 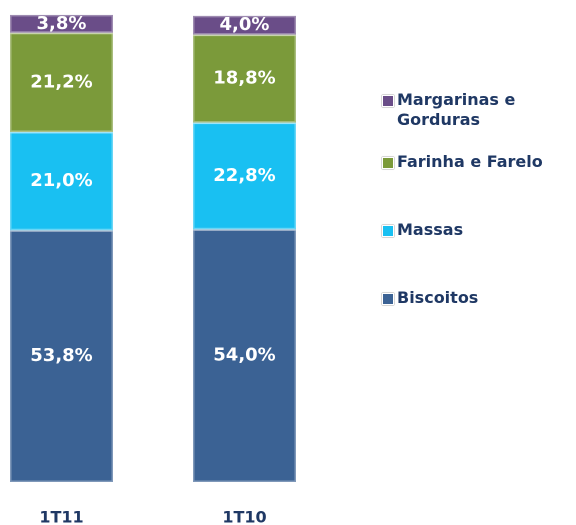 I want to click on legend-item: Margarinas e Gorduras, so click(x=477, y=110).